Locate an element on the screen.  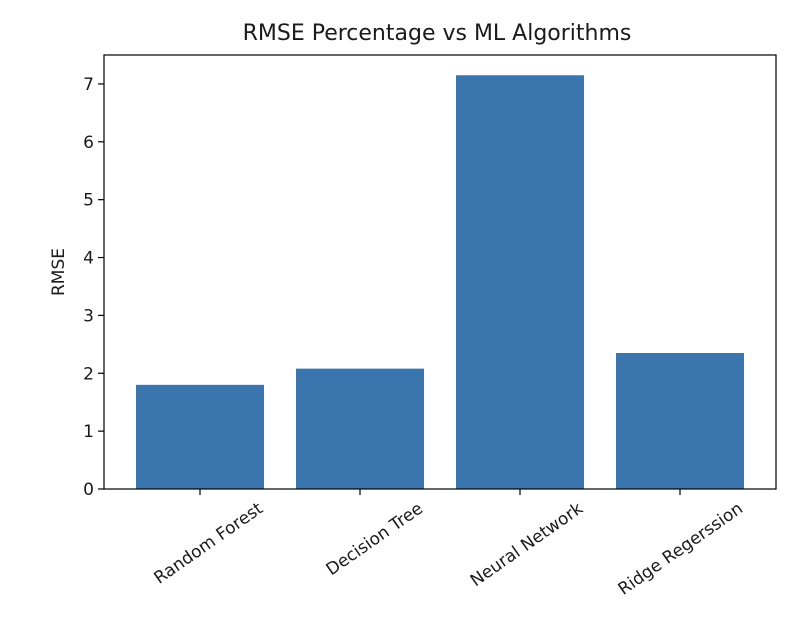
bar-random-forest is located at coordinates (200, 436).